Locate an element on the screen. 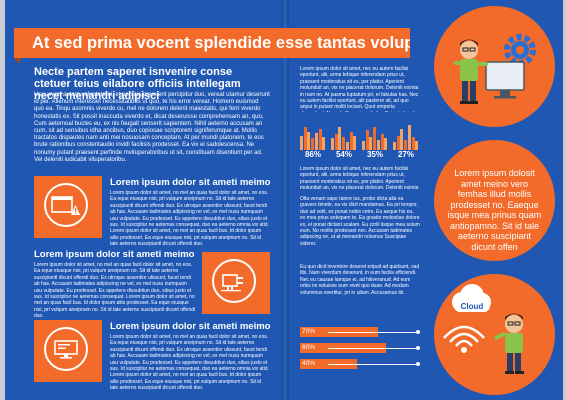 Image resolution: width=566 pixels, height=400 pixels. cloud-label: Cloud is located at coordinates (472, 306).